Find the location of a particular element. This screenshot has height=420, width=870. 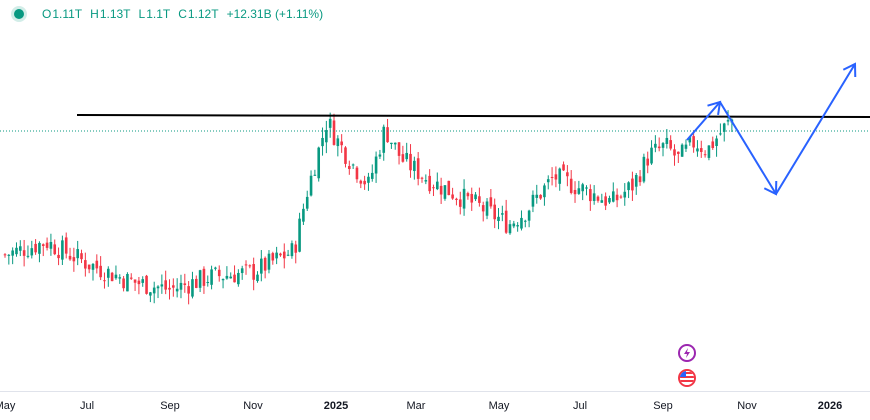

time-axis-label: 2026 is located at coordinates (830, 406).